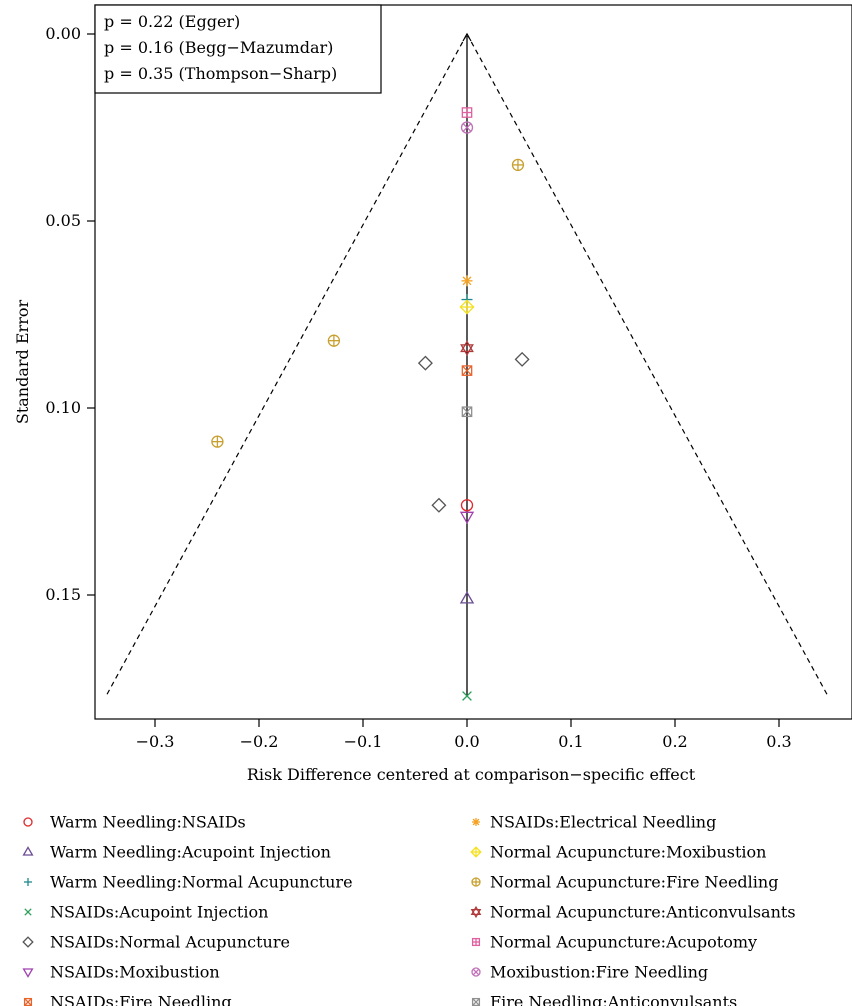 The image size is (852, 1006). I want to click on legend-label-moxibustion-fire-needling: Moxibustion:Fire Needling, so click(599, 972).